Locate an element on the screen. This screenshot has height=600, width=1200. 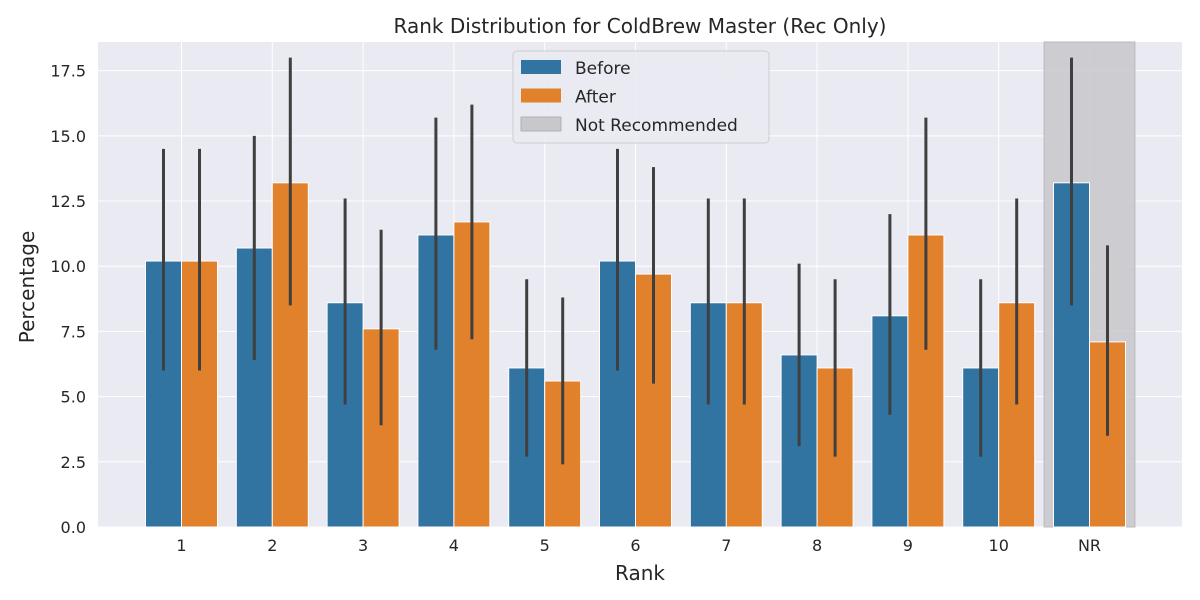
y-tick-labels: 0.0 2.5 5.0 7.5 10.0 12.5 15.0 17.5 is located at coordinates (68, 299).